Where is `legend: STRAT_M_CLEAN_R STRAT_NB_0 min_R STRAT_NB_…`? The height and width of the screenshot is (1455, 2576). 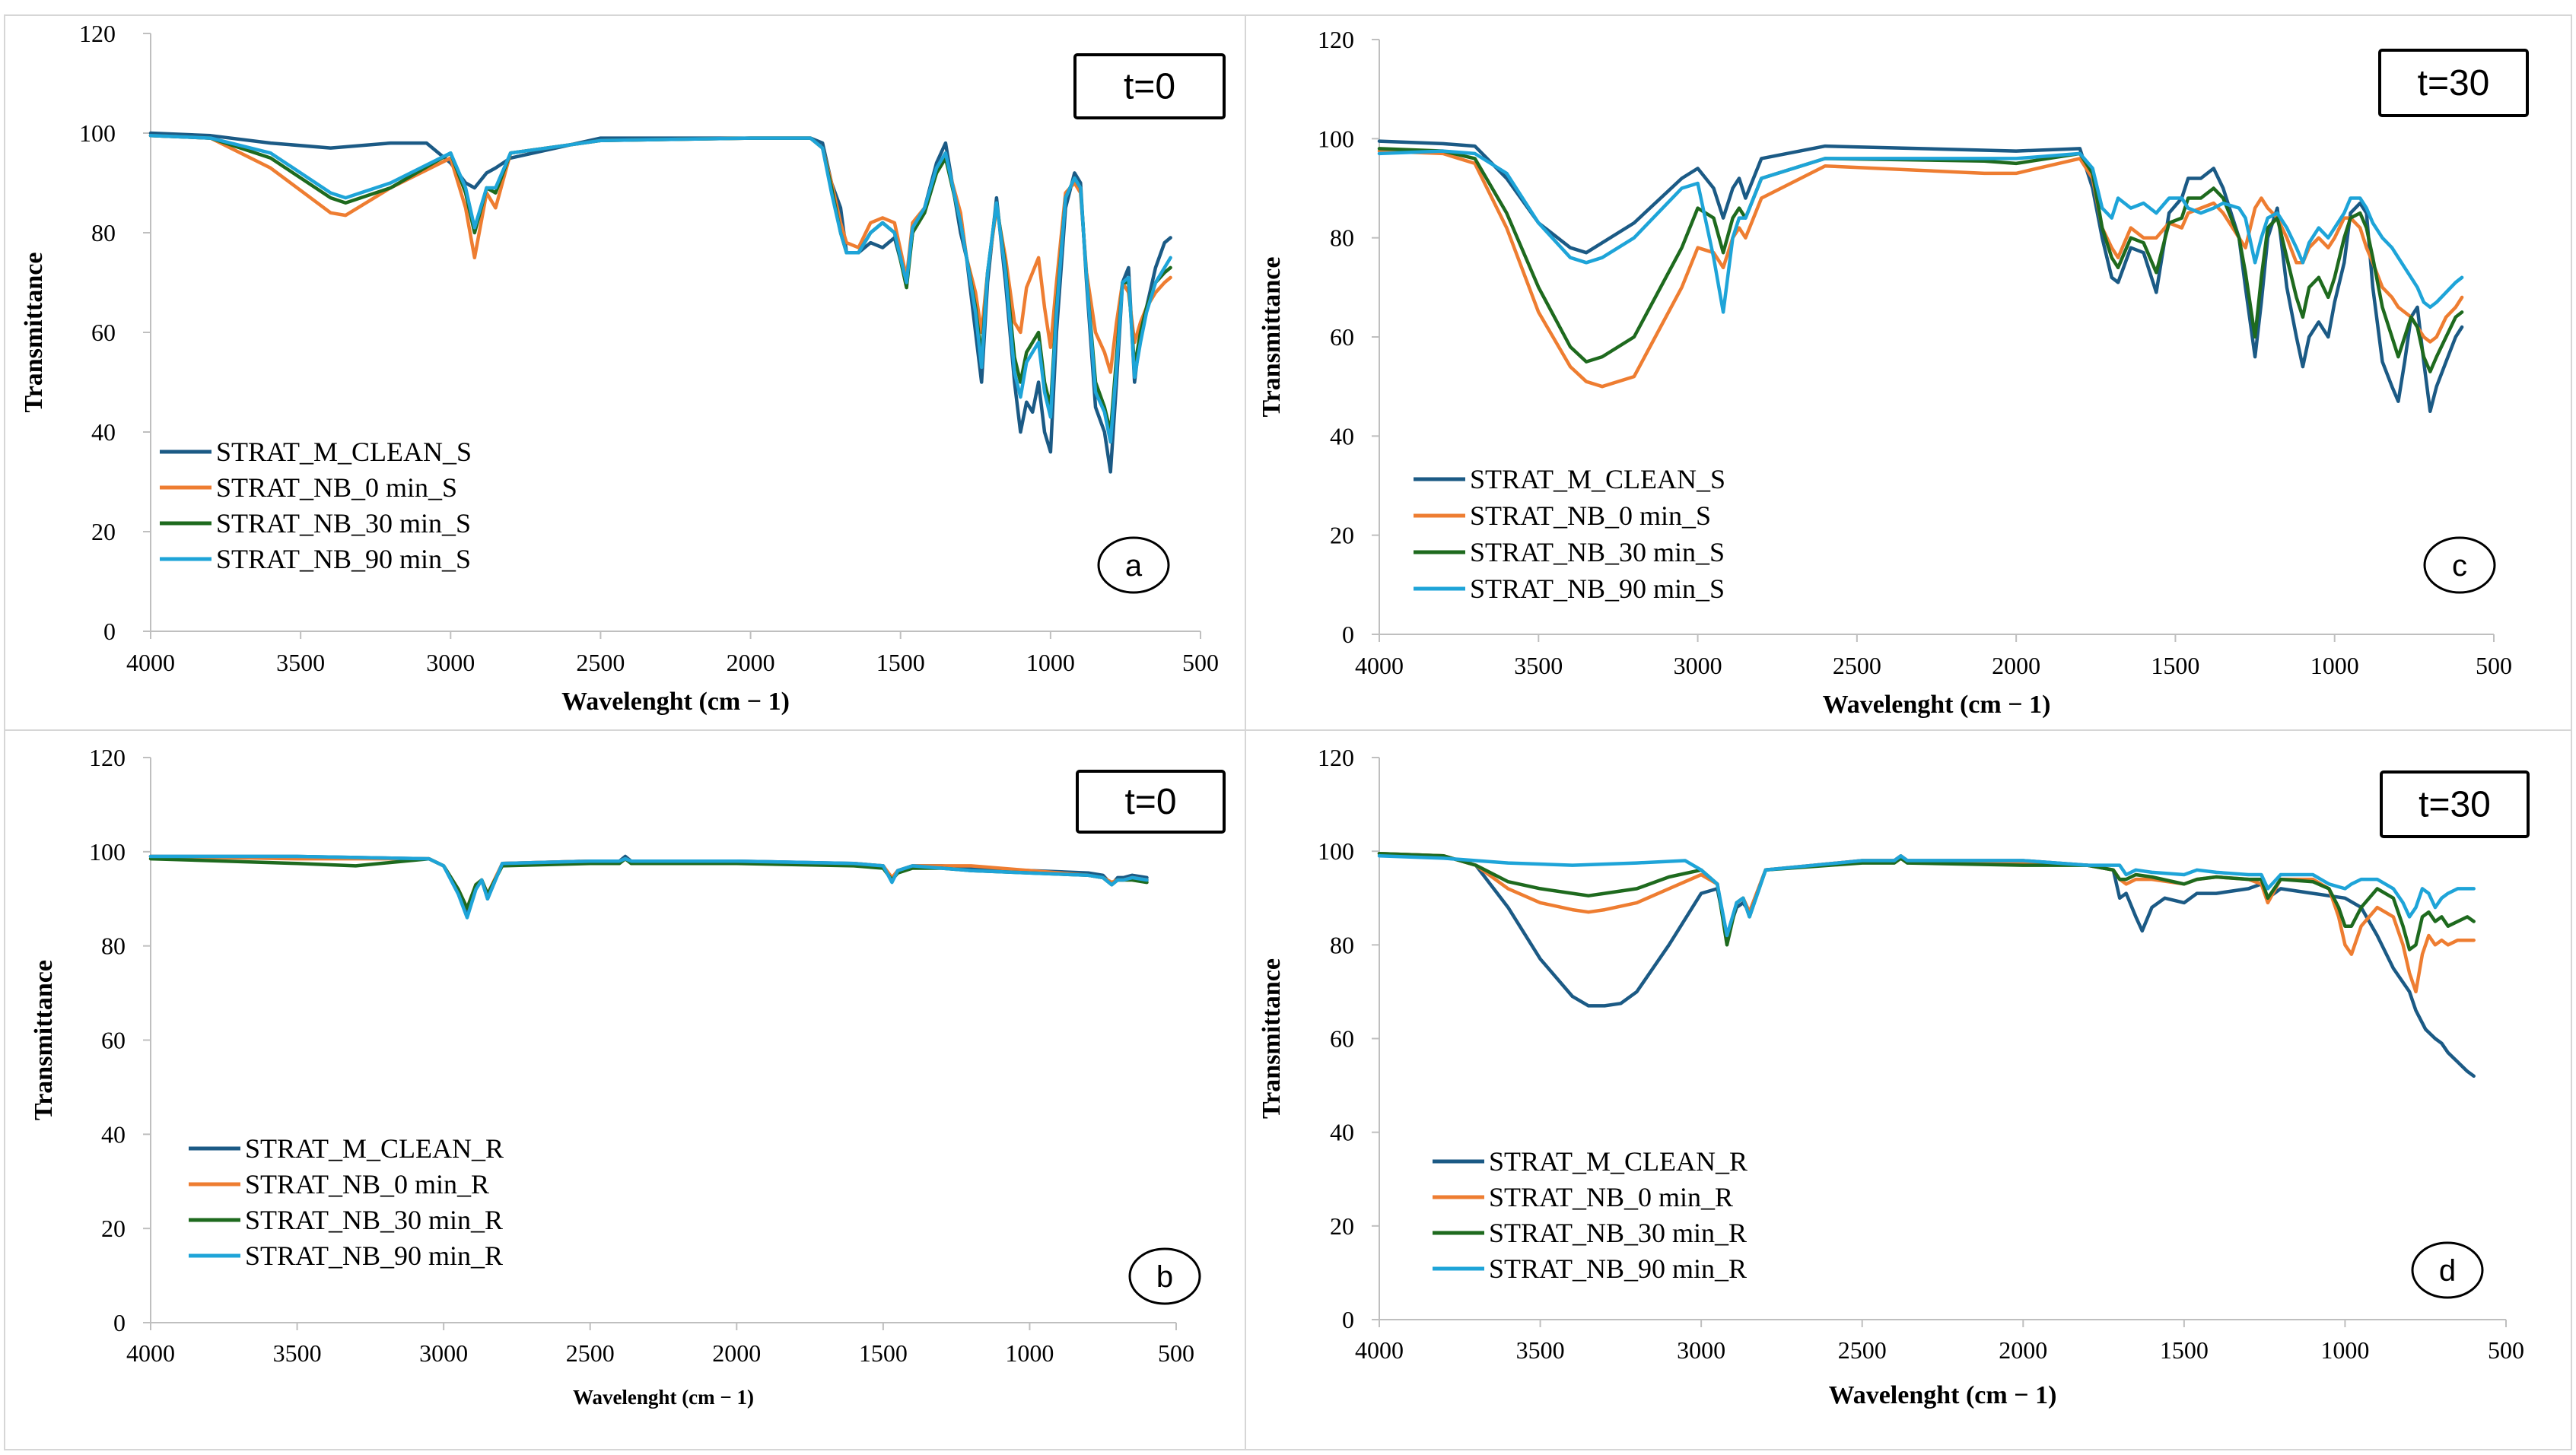
legend: STRAT_M_CLEAN_R STRAT_NB_0 min_R STRAT_NB_… is located at coordinates (1591, 1215).